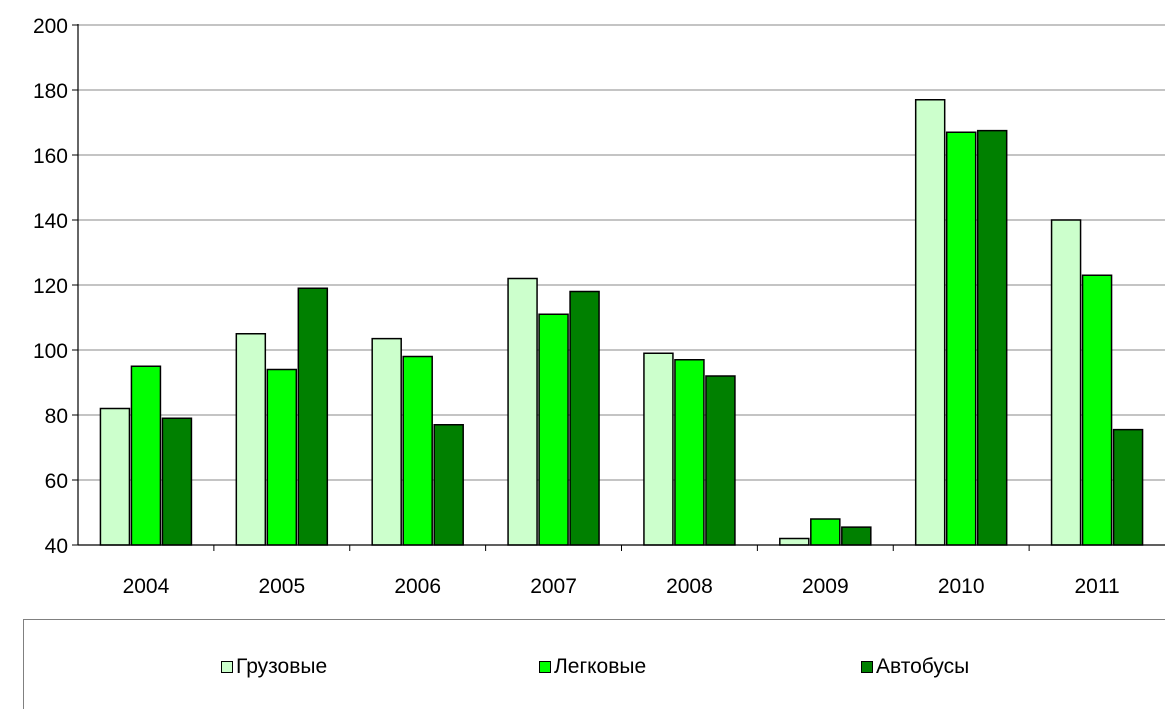 Image resolution: width=1165 pixels, height=709 pixels. What do you see at coordinates (961, 586) in the screenshot?
I see `x-tick-label: 2010` at bounding box center [961, 586].